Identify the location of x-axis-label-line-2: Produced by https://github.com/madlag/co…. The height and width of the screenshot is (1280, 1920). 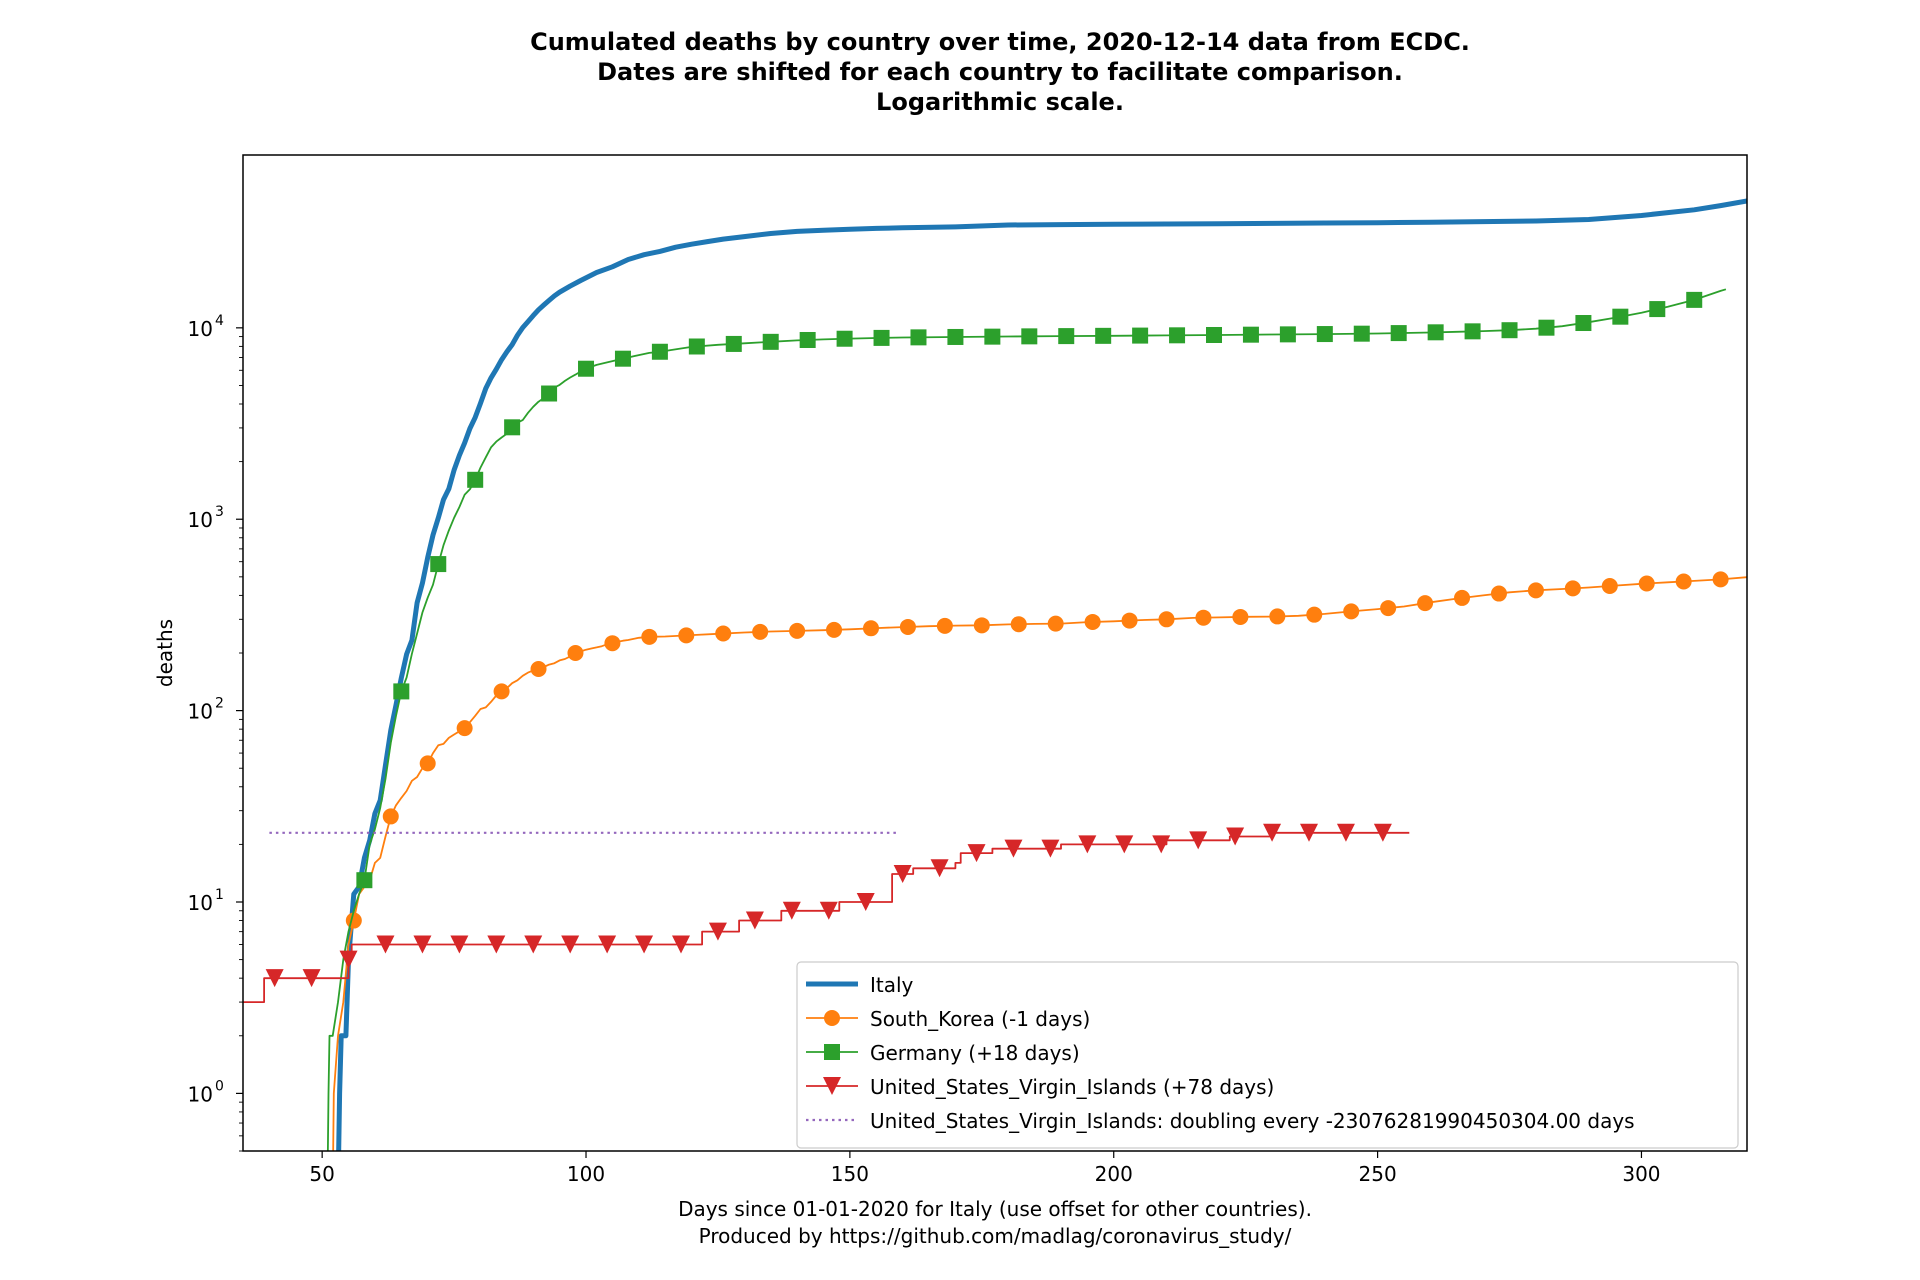
(995, 1236).